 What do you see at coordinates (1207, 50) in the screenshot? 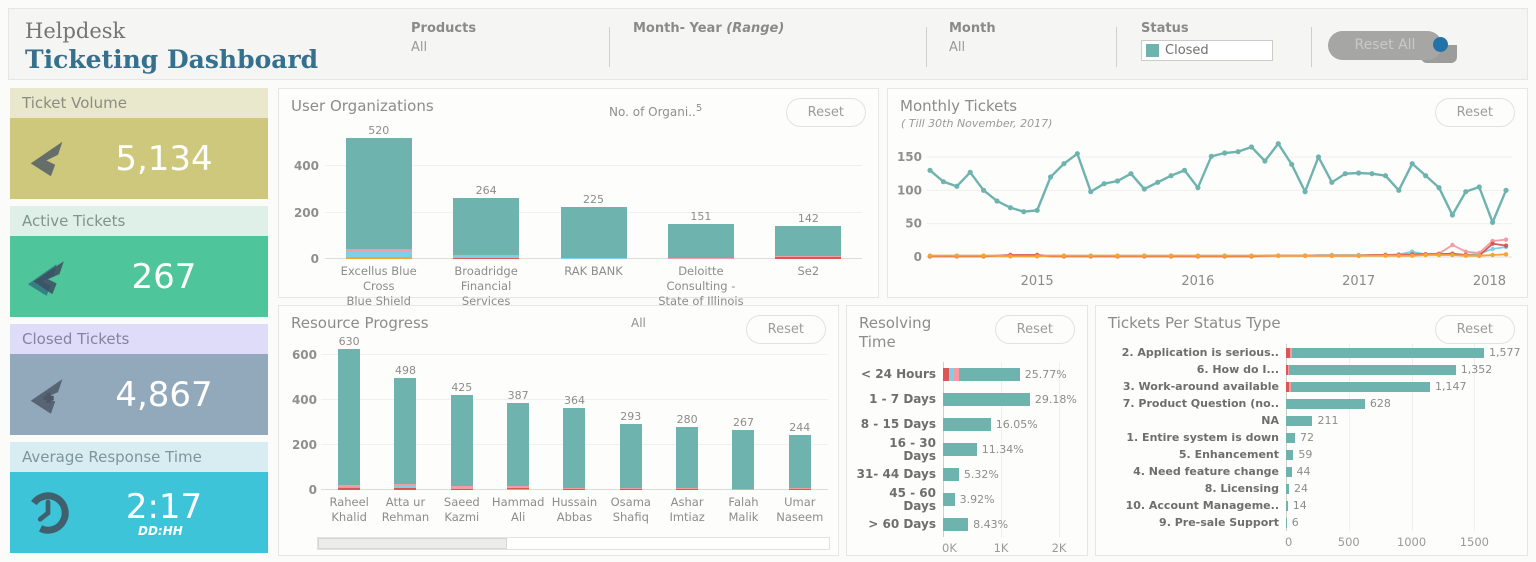
I see `filter-status-dropdown: Closed` at bounding box center [1207, 50].